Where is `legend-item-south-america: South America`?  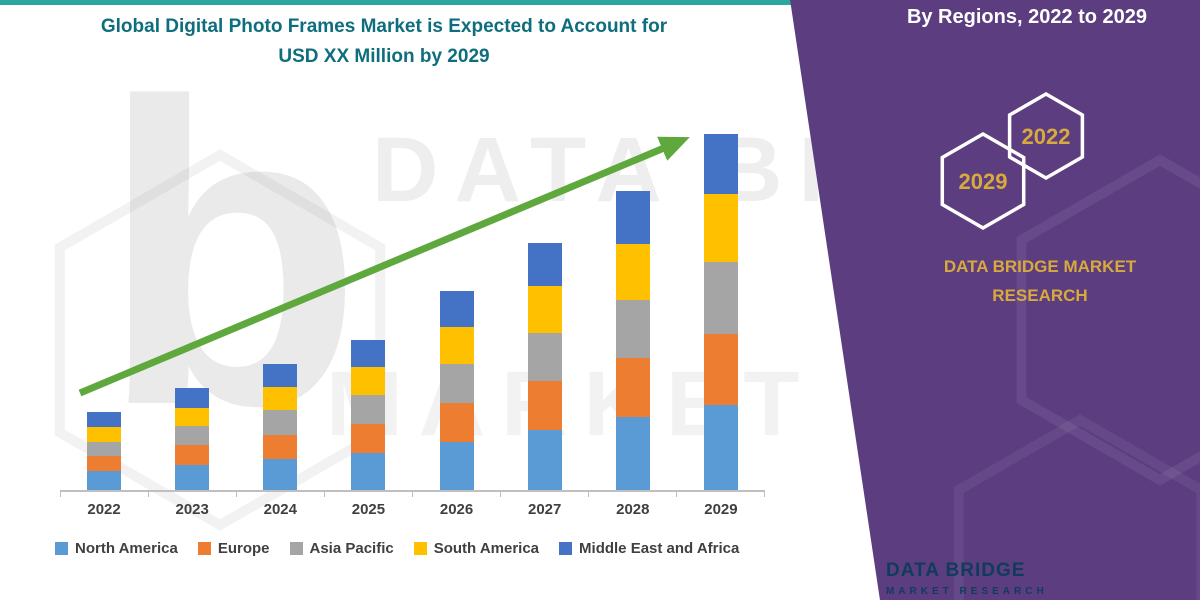
legend-item-south-america: South America is located at coordinates (476, 548).